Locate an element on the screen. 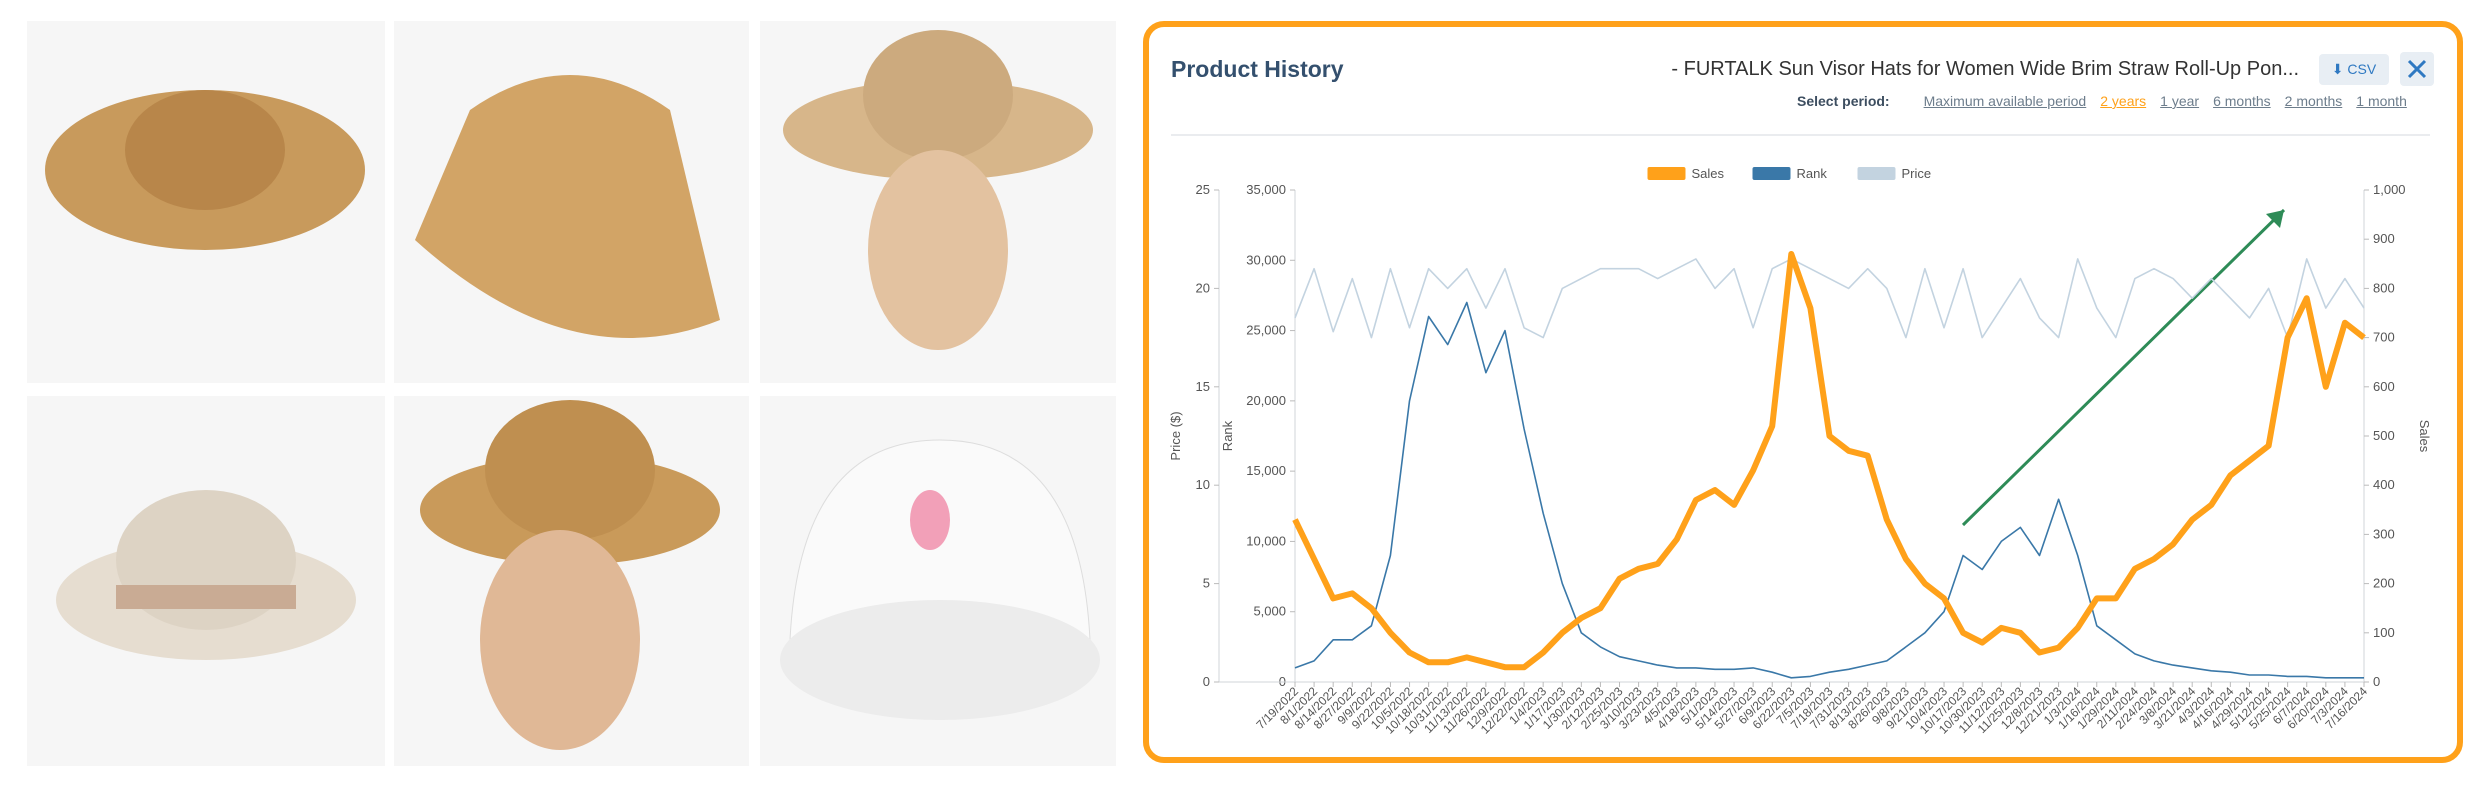 The width and height of the screenshot is (2482, 786). legend-label: Rank is located at coordinates (1812, 173).